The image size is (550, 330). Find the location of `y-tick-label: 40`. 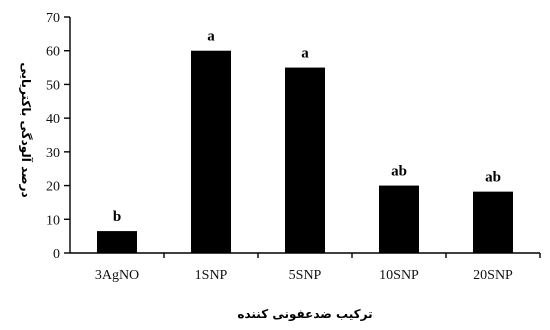

y-tick-label: 40 is located at coordinates (53, 119).